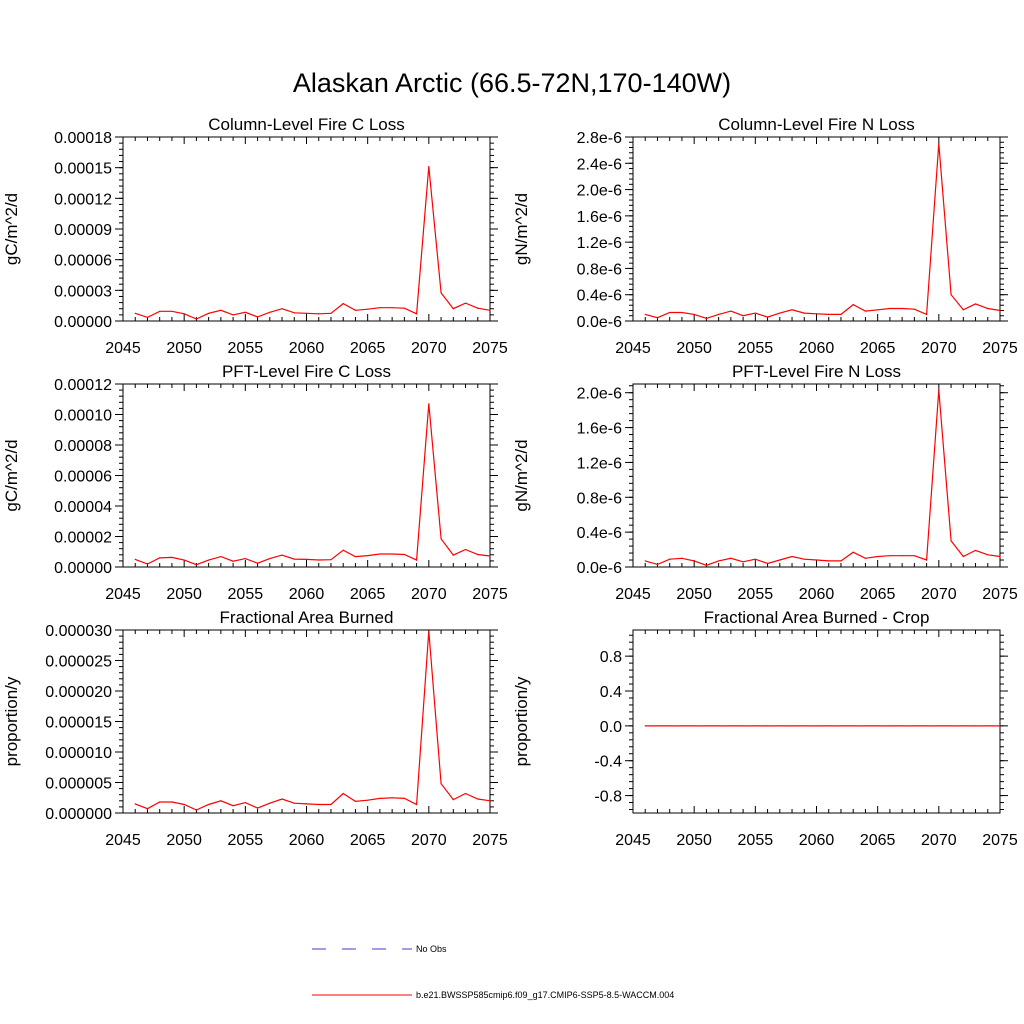 The width and height of the screenshot is (1024, 1024). Describe the element at coordinates (817, 617) in the screenshot. I see `panel-title: Fractional Area Burned - Crop` at that location.